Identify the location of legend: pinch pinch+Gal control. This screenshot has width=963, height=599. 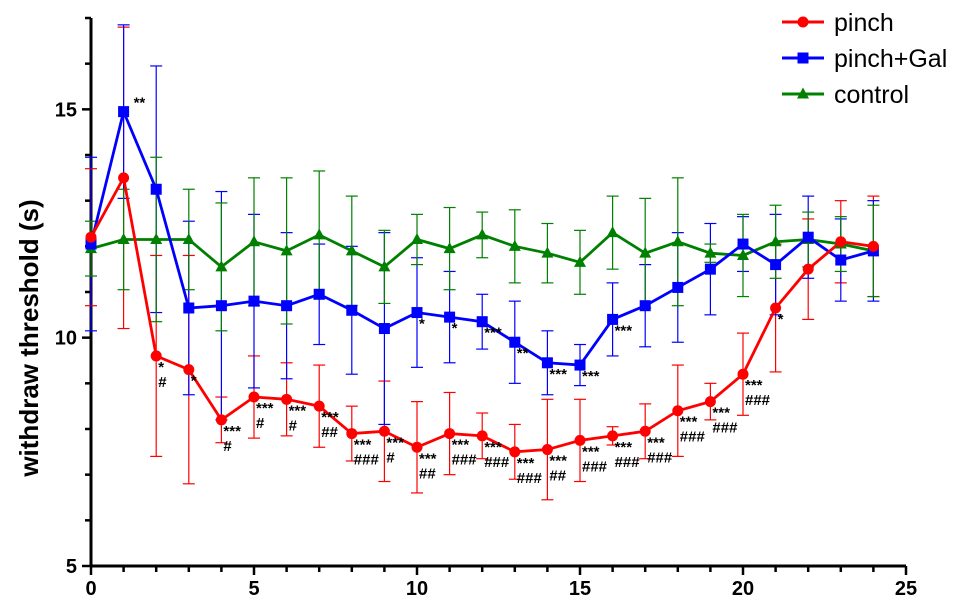
(864, 59).